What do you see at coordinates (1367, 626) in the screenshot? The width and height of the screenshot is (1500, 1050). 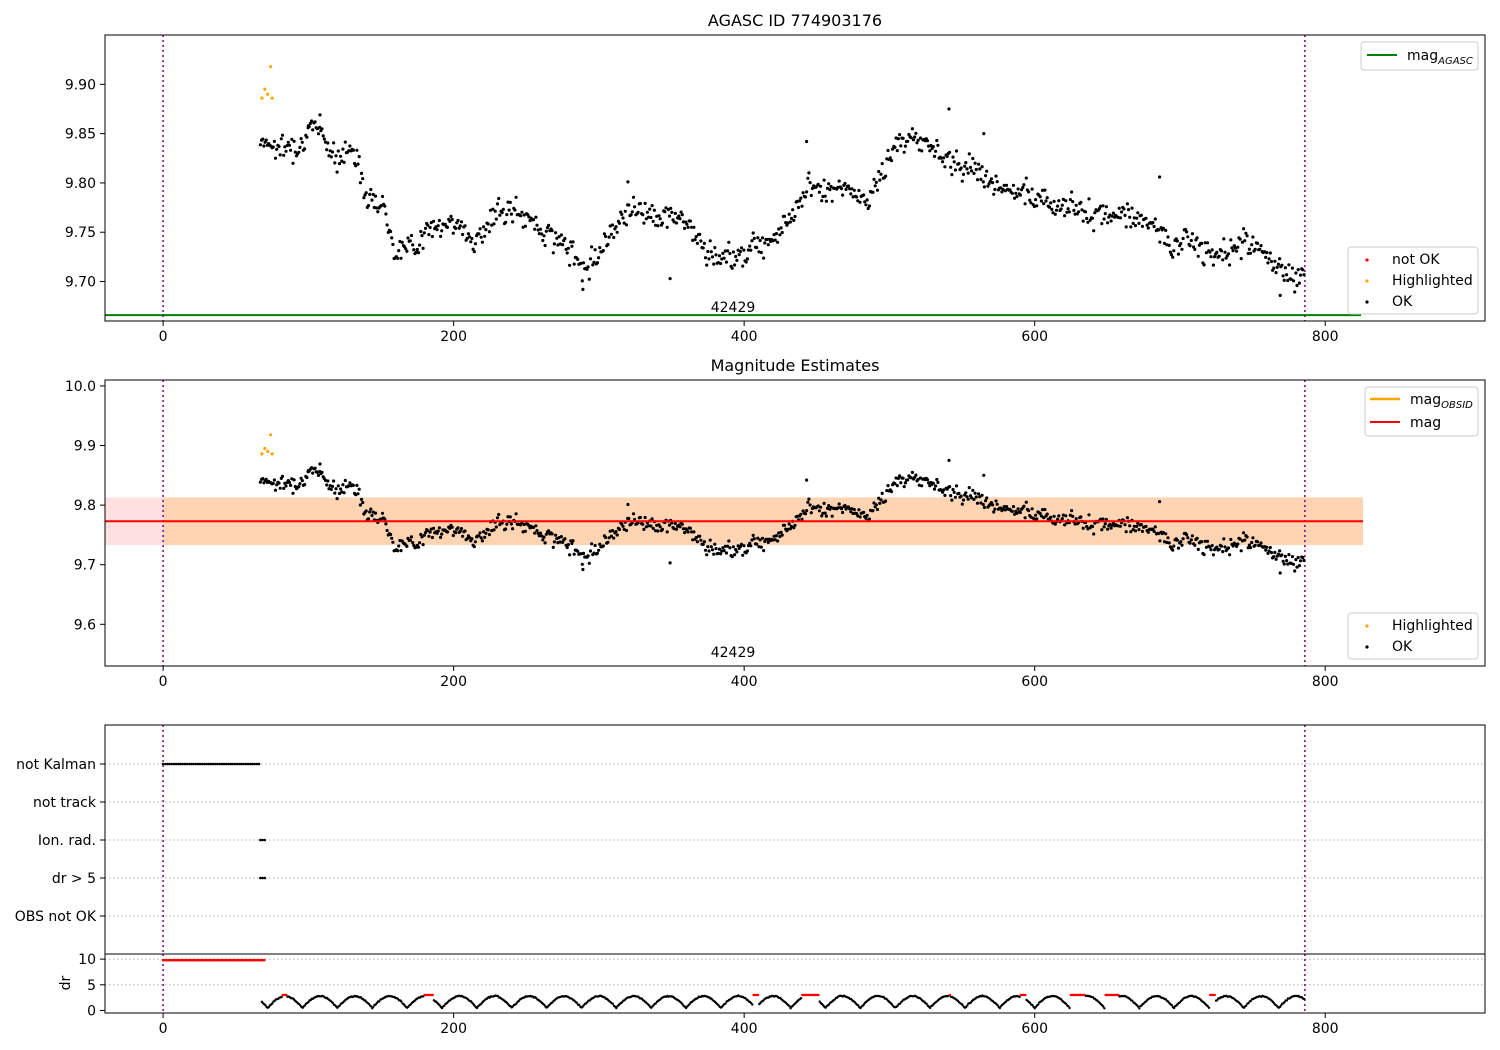 I see `legend-marker-highlighted` at bounding box center [1367, 626].